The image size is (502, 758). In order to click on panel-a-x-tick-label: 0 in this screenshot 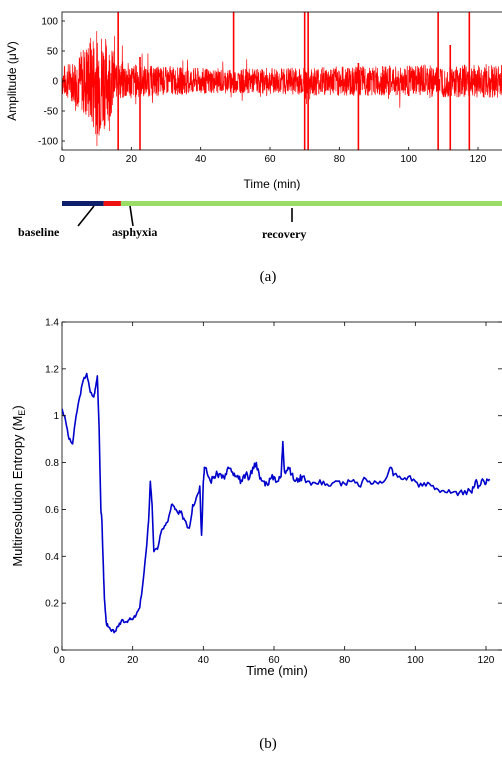, I will do `click(62, 159)`.